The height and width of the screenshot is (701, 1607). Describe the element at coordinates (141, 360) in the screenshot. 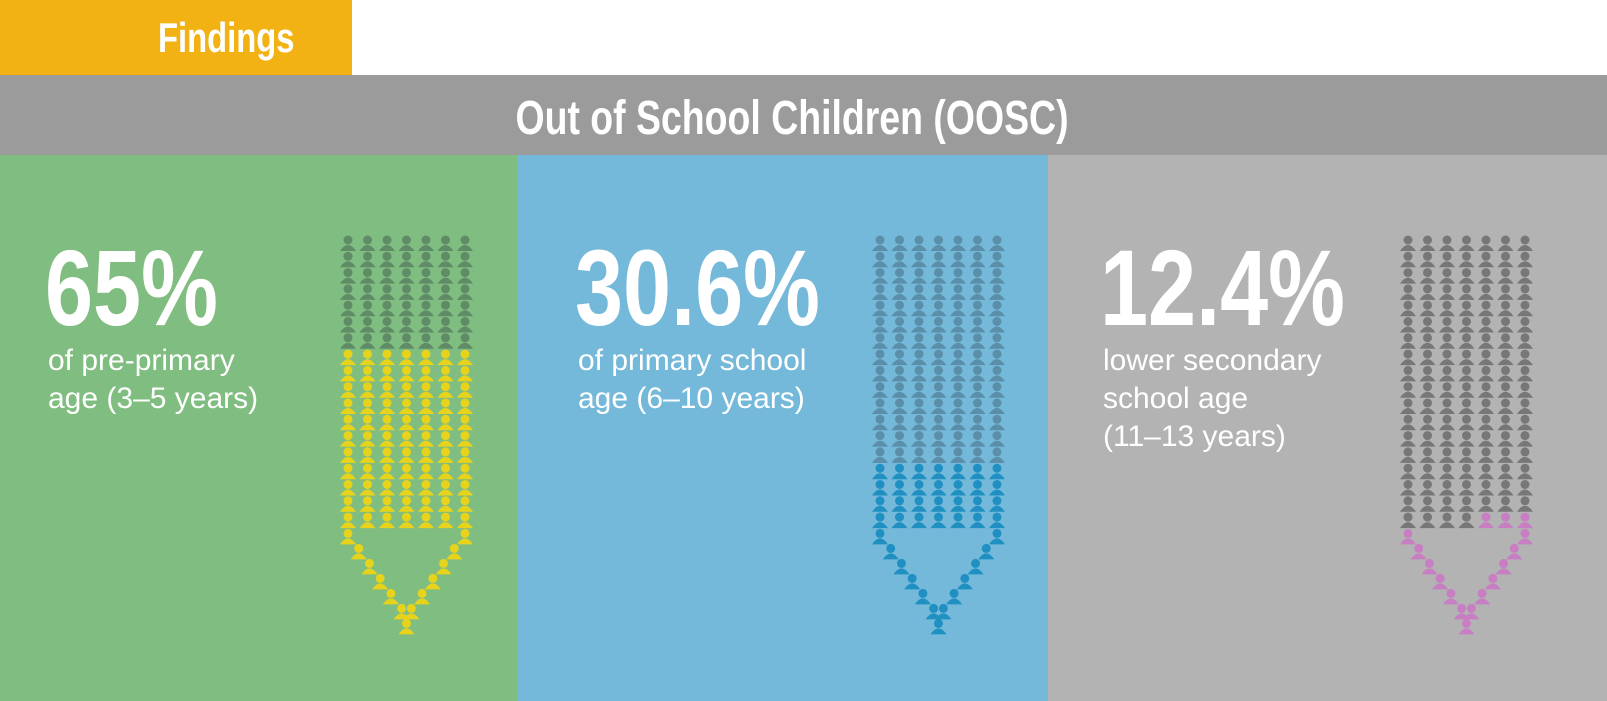

I see `description: of pre-primary` at that location.